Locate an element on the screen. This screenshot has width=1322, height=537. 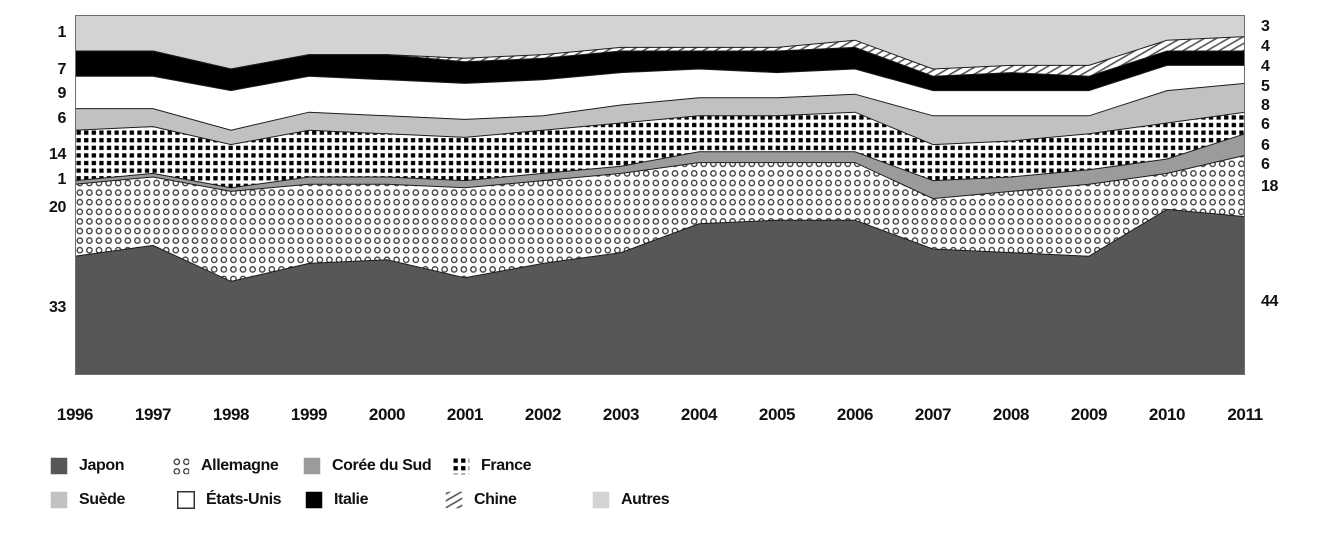
year-label-1996: 1996 is located at coordinates (75, 414).